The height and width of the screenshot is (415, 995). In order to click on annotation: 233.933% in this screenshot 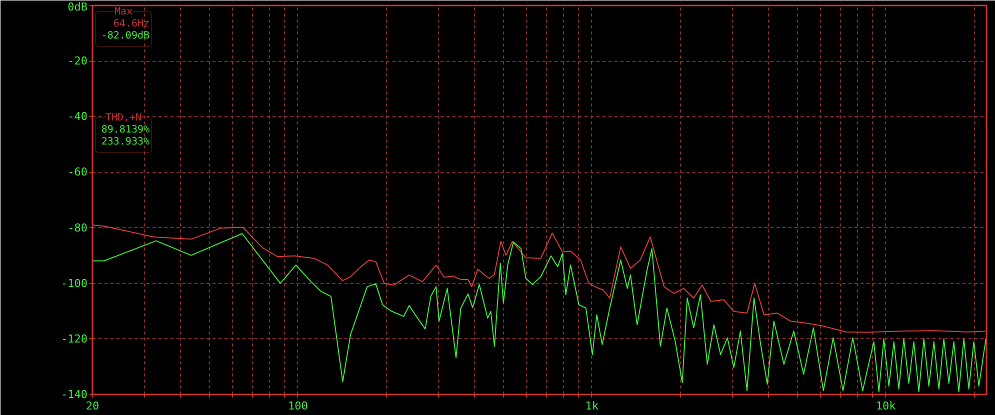, I will do `click(125, 142)`.